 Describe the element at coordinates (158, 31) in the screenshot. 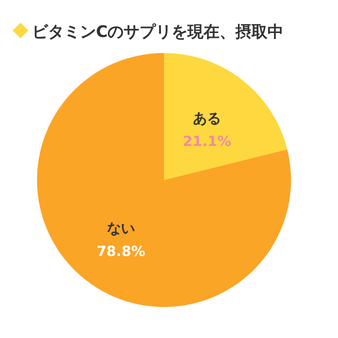

I see `chart-title: ビタミンCのサプリを現在、摂取中` at that location.